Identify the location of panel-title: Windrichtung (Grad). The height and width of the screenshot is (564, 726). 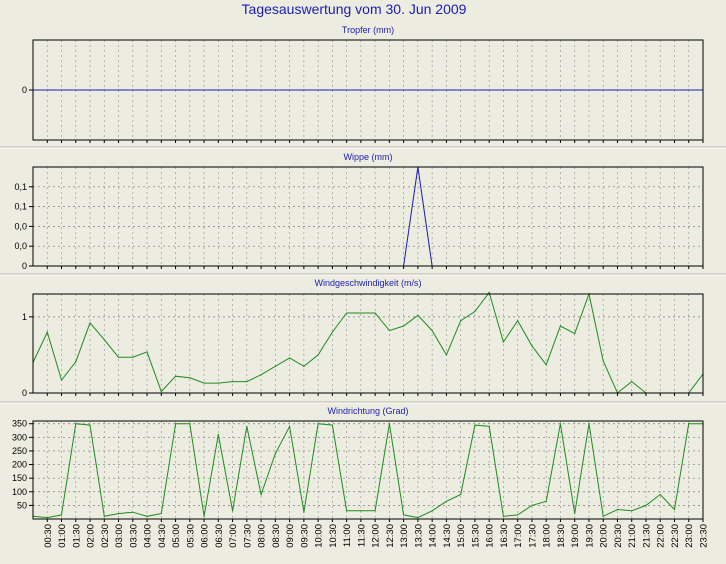
(367, 411).